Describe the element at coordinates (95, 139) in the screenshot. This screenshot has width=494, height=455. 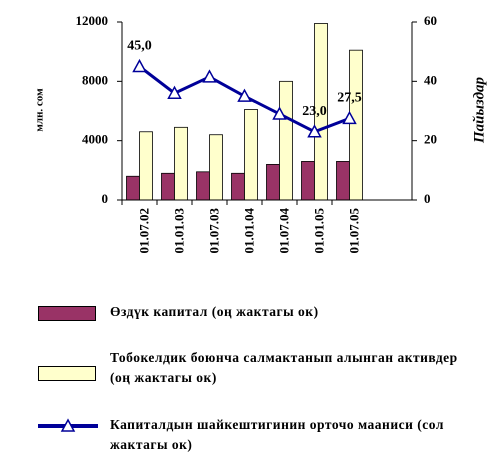
I see `y-tick-label: 4000` at that location.